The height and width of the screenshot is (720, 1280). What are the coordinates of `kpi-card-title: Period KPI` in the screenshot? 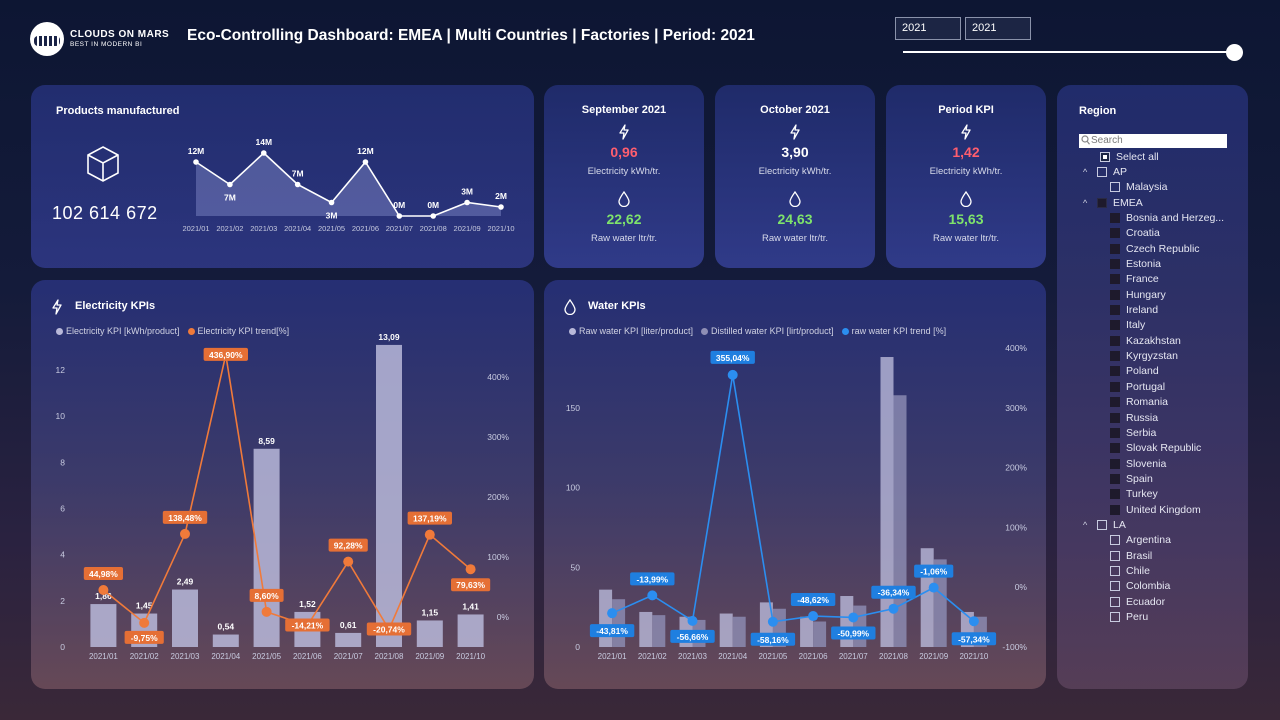 It's located at (966, 110).